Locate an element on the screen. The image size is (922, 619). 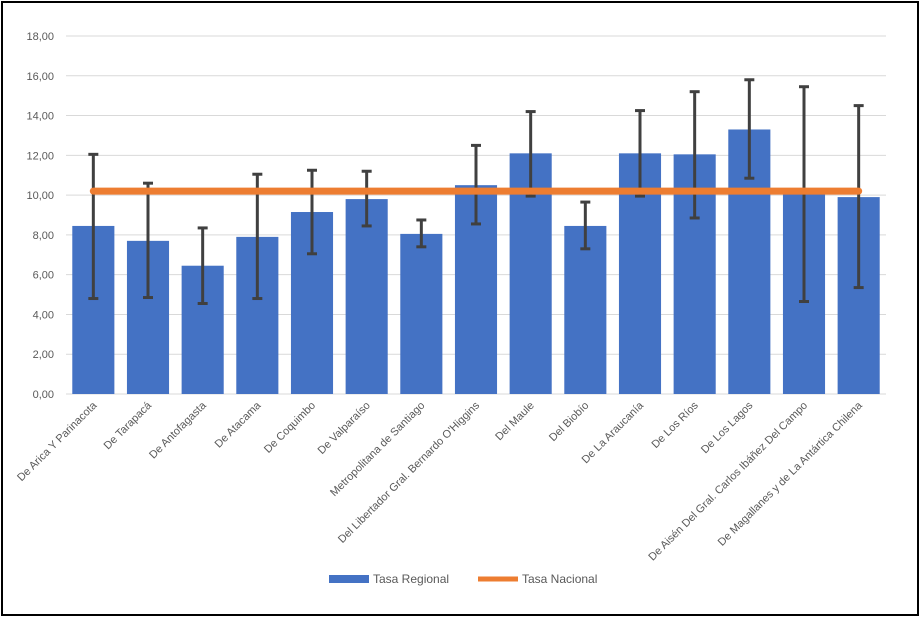
legend-swatch-regional is located at coordinates (349, 579).